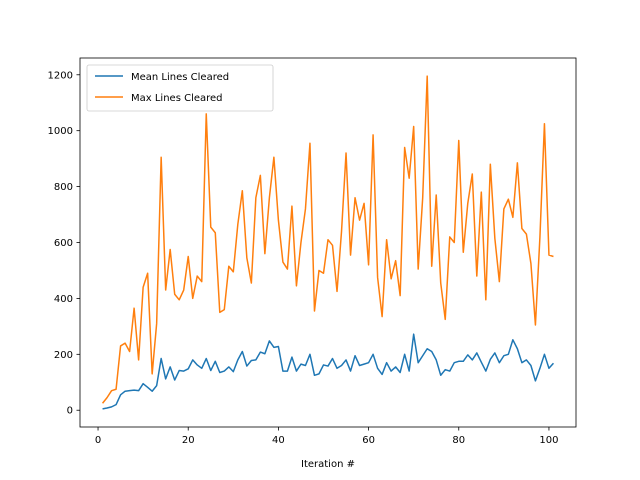 Image resolution: width=640 pixels, height=480 pixels. I want to click on y-tick-label: 800, so click(63, 187).